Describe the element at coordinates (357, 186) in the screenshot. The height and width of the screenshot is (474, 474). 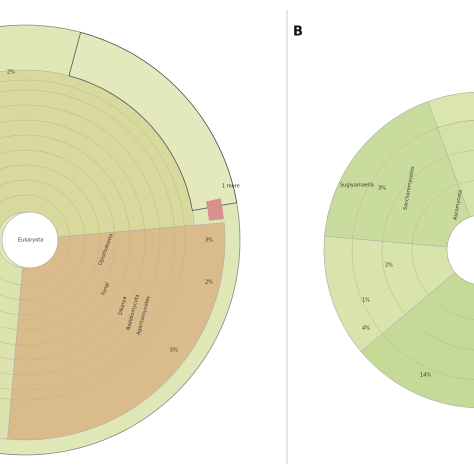
I see `segment-label: Sugiyamaella` at that location.